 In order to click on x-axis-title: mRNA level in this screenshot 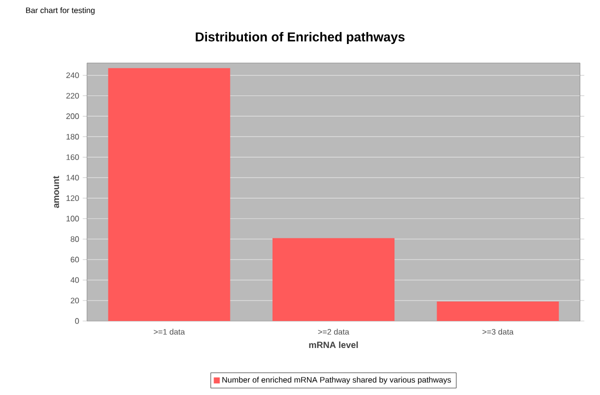, I will do `click(333, 344)`.